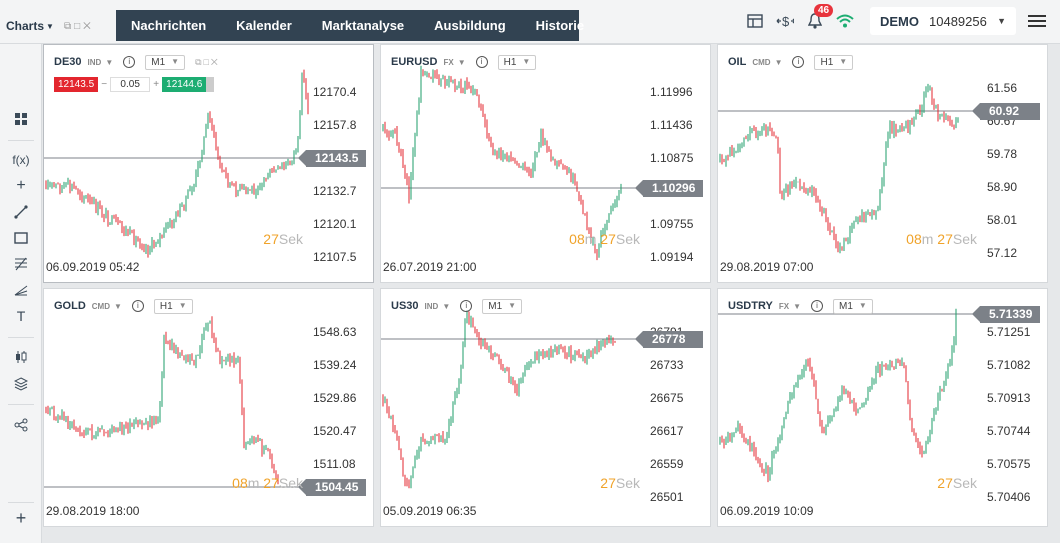 Image resolution: width=1060 pixels, height=543 pixels. Describe the element at coordinates (76, 84) in the screenshot. I see `sell-button: 12143.5` at that location.